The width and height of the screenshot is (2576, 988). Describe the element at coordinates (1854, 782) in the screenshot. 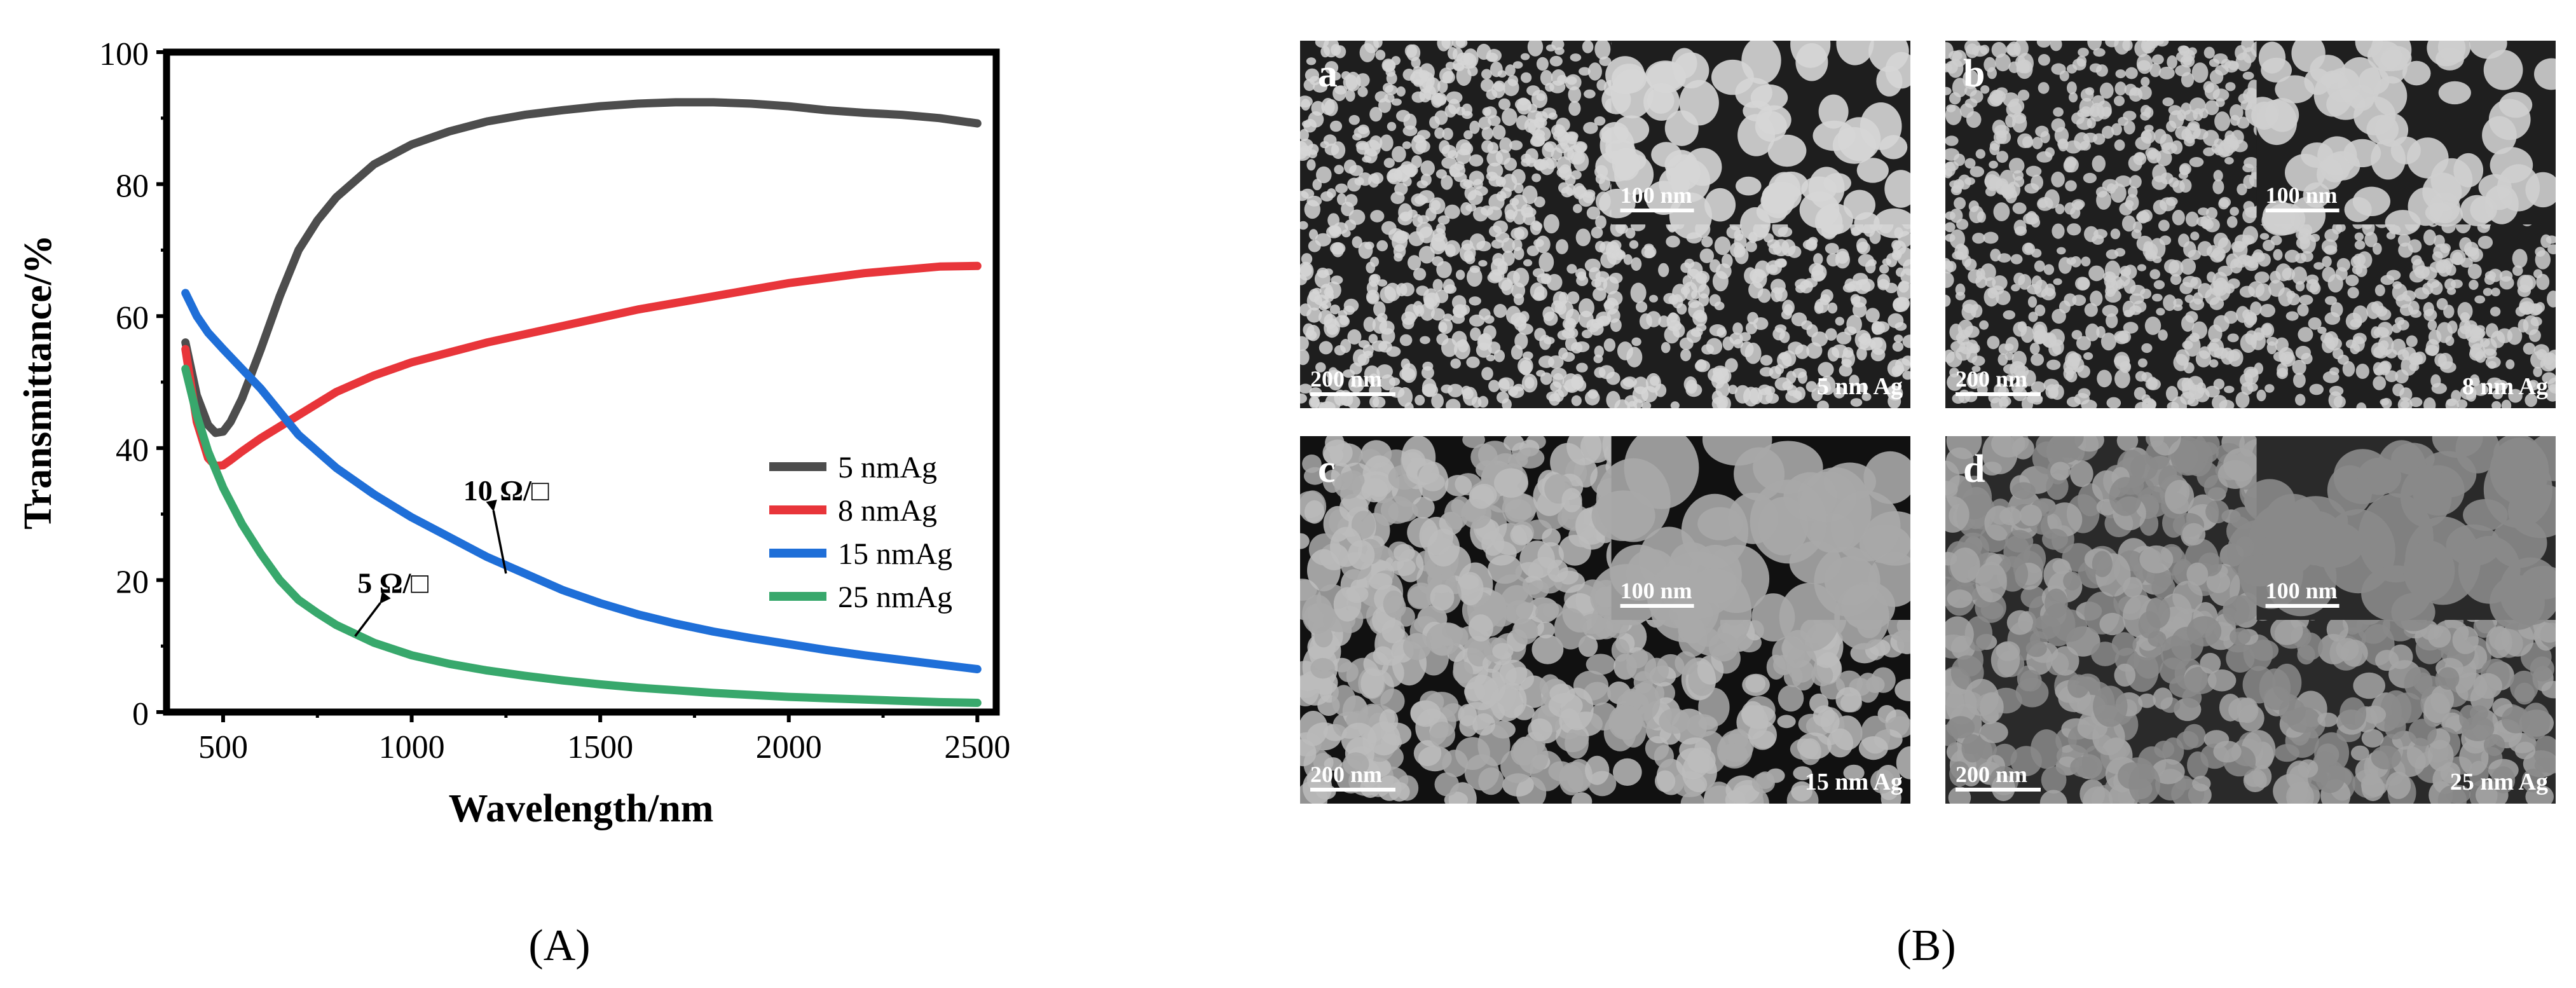

I see `sem-thickness-label: 15 nm Ag` at that location.